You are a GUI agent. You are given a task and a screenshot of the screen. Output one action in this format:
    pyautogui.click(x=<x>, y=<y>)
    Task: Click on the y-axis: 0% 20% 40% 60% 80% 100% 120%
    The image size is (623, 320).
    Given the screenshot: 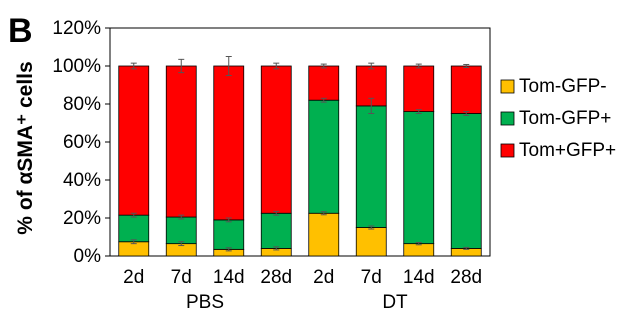 What is the action you would take?
    pyautogui.click(x=81, y=142)
    